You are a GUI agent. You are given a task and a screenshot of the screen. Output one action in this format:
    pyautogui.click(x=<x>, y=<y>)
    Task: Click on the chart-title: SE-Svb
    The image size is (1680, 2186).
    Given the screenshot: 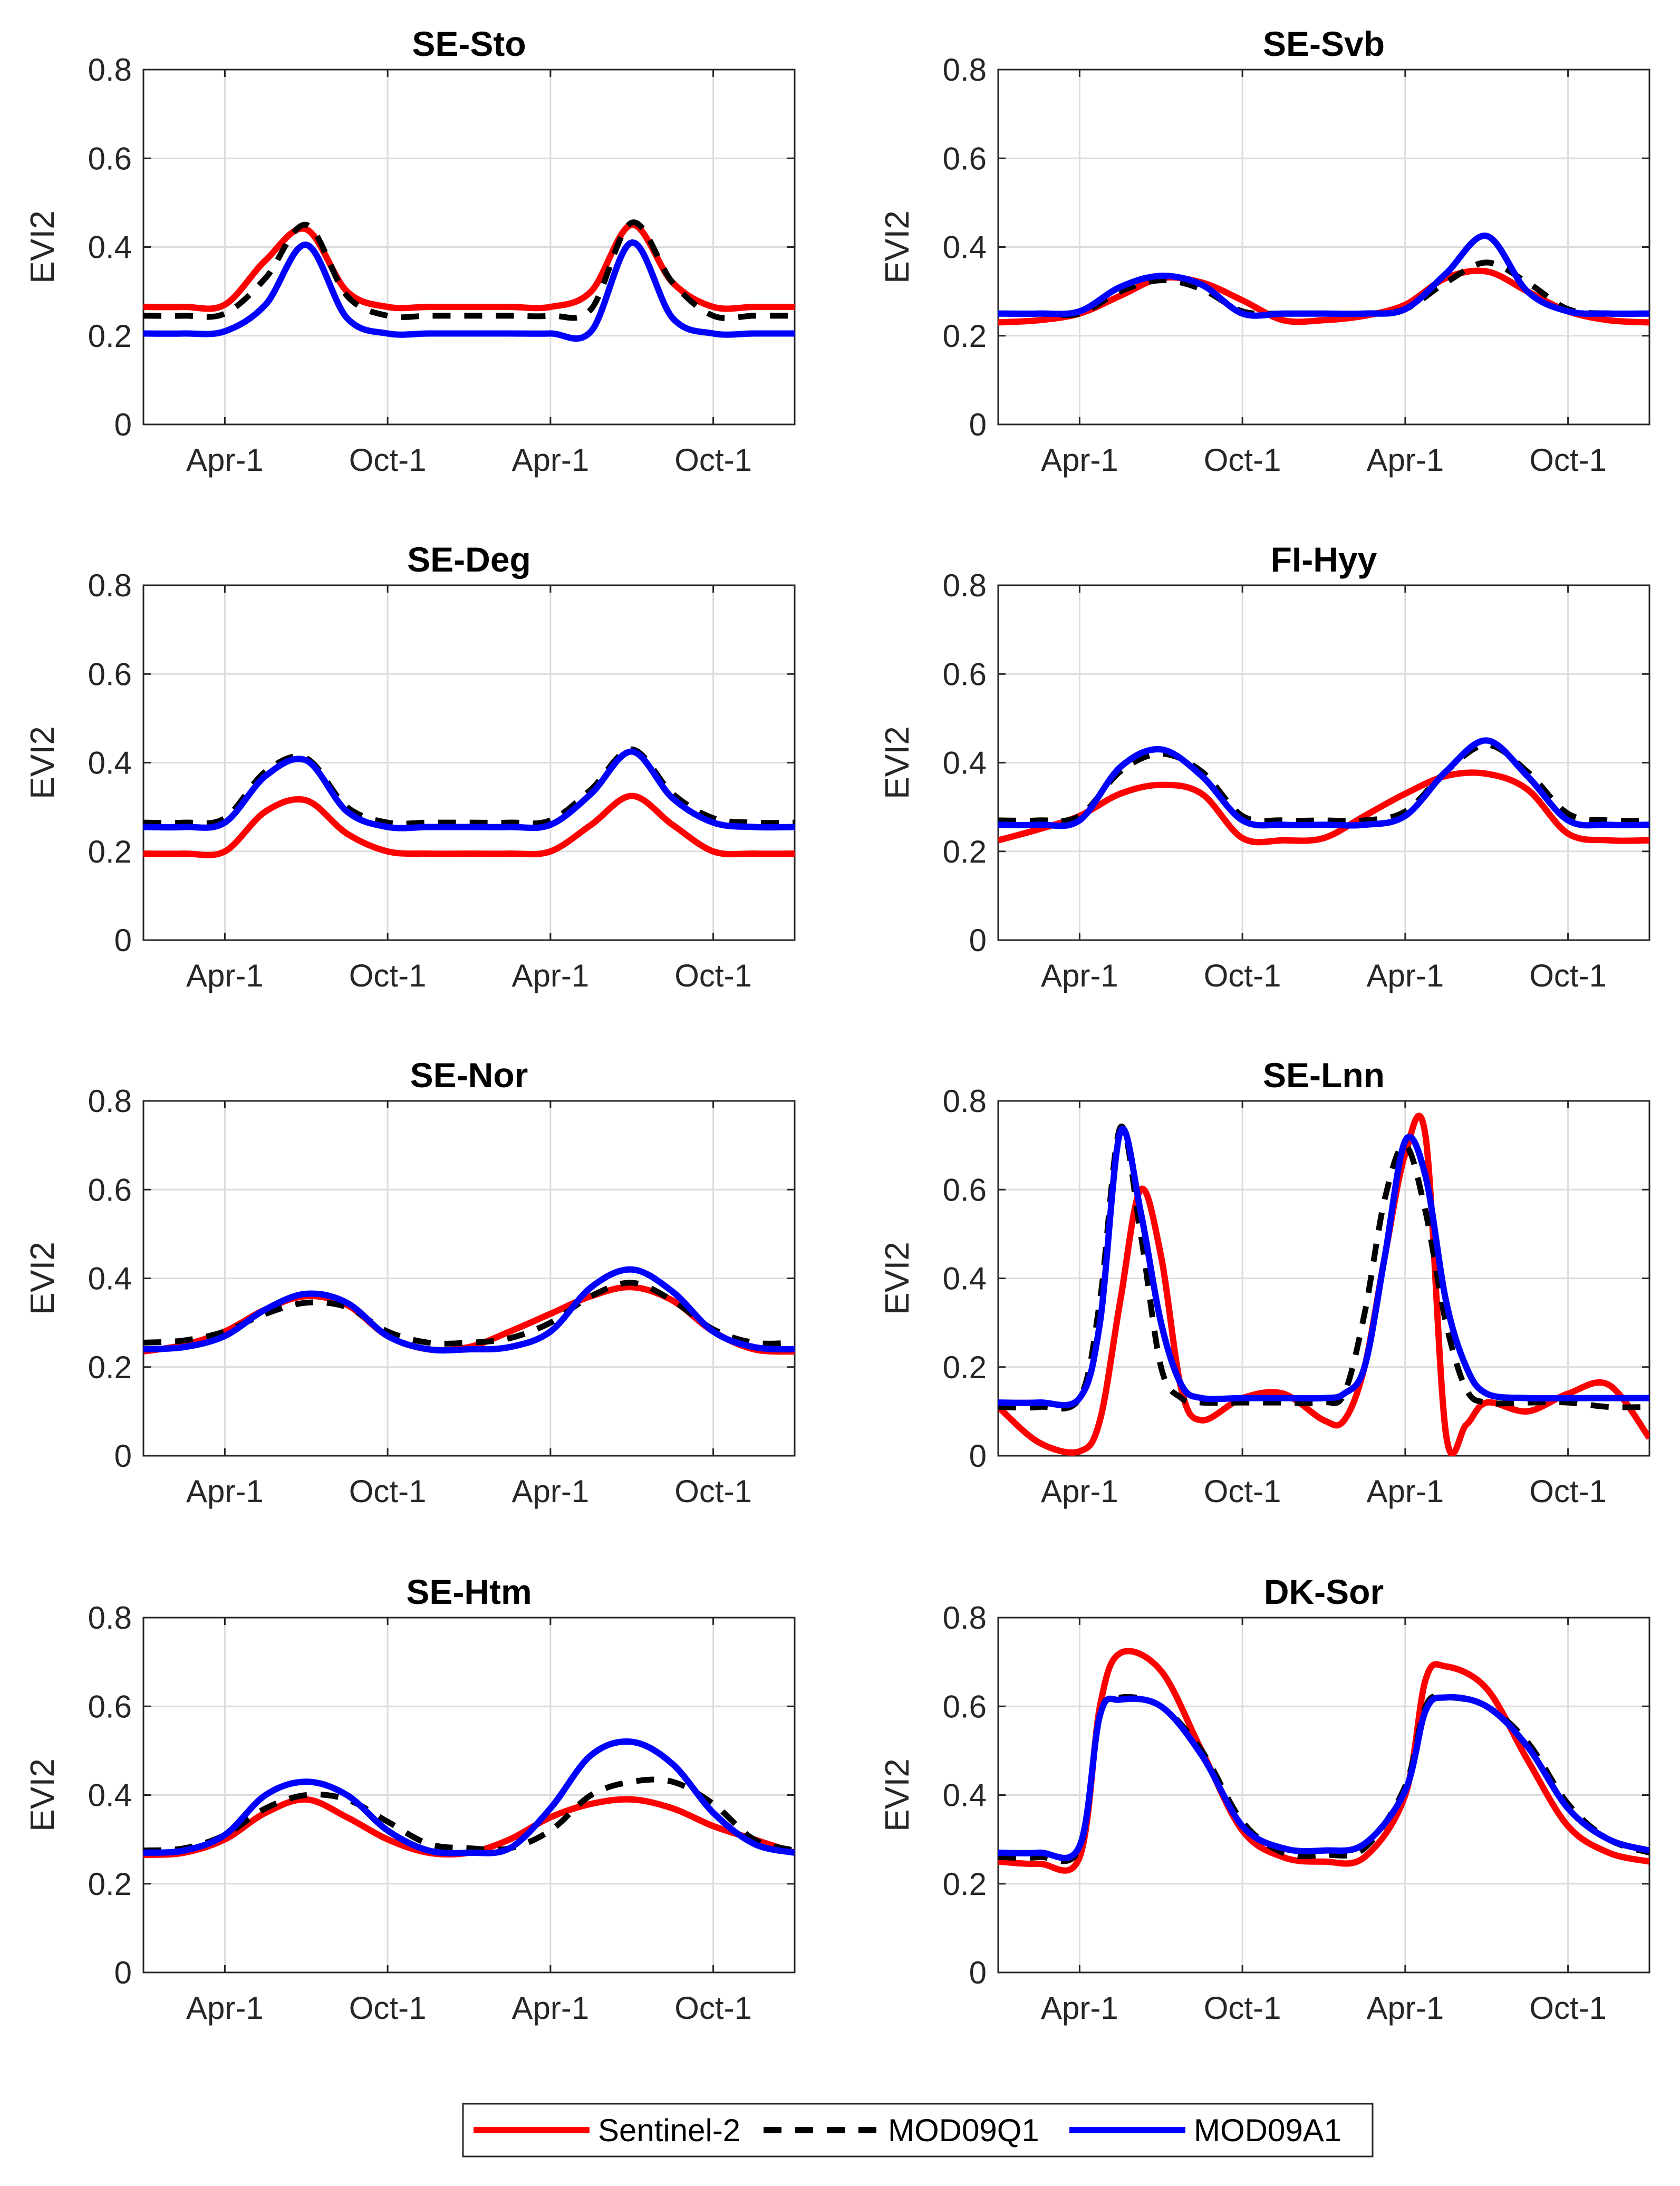 What is the action you would take?
    pyautogui.click(x=1324, y=43)
    